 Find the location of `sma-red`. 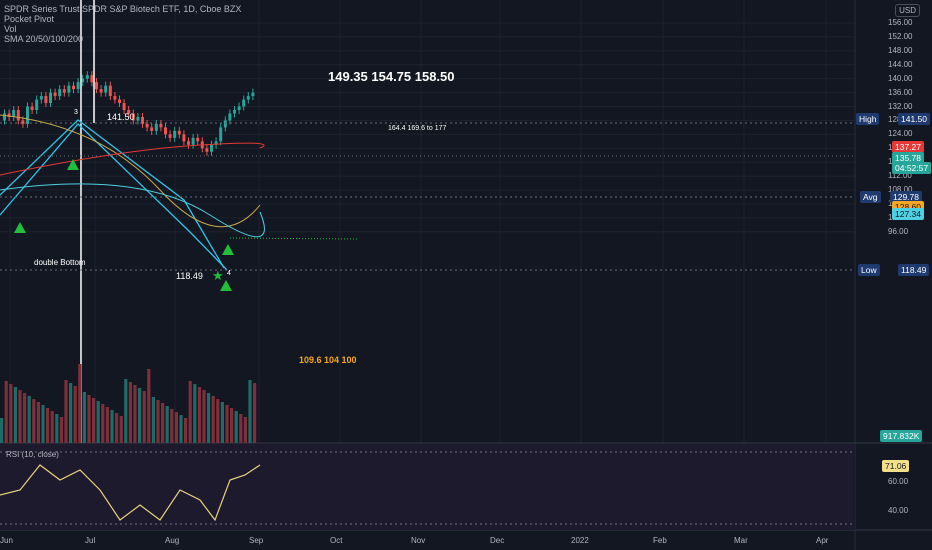

sma-red is located at coordinates (132, 159).